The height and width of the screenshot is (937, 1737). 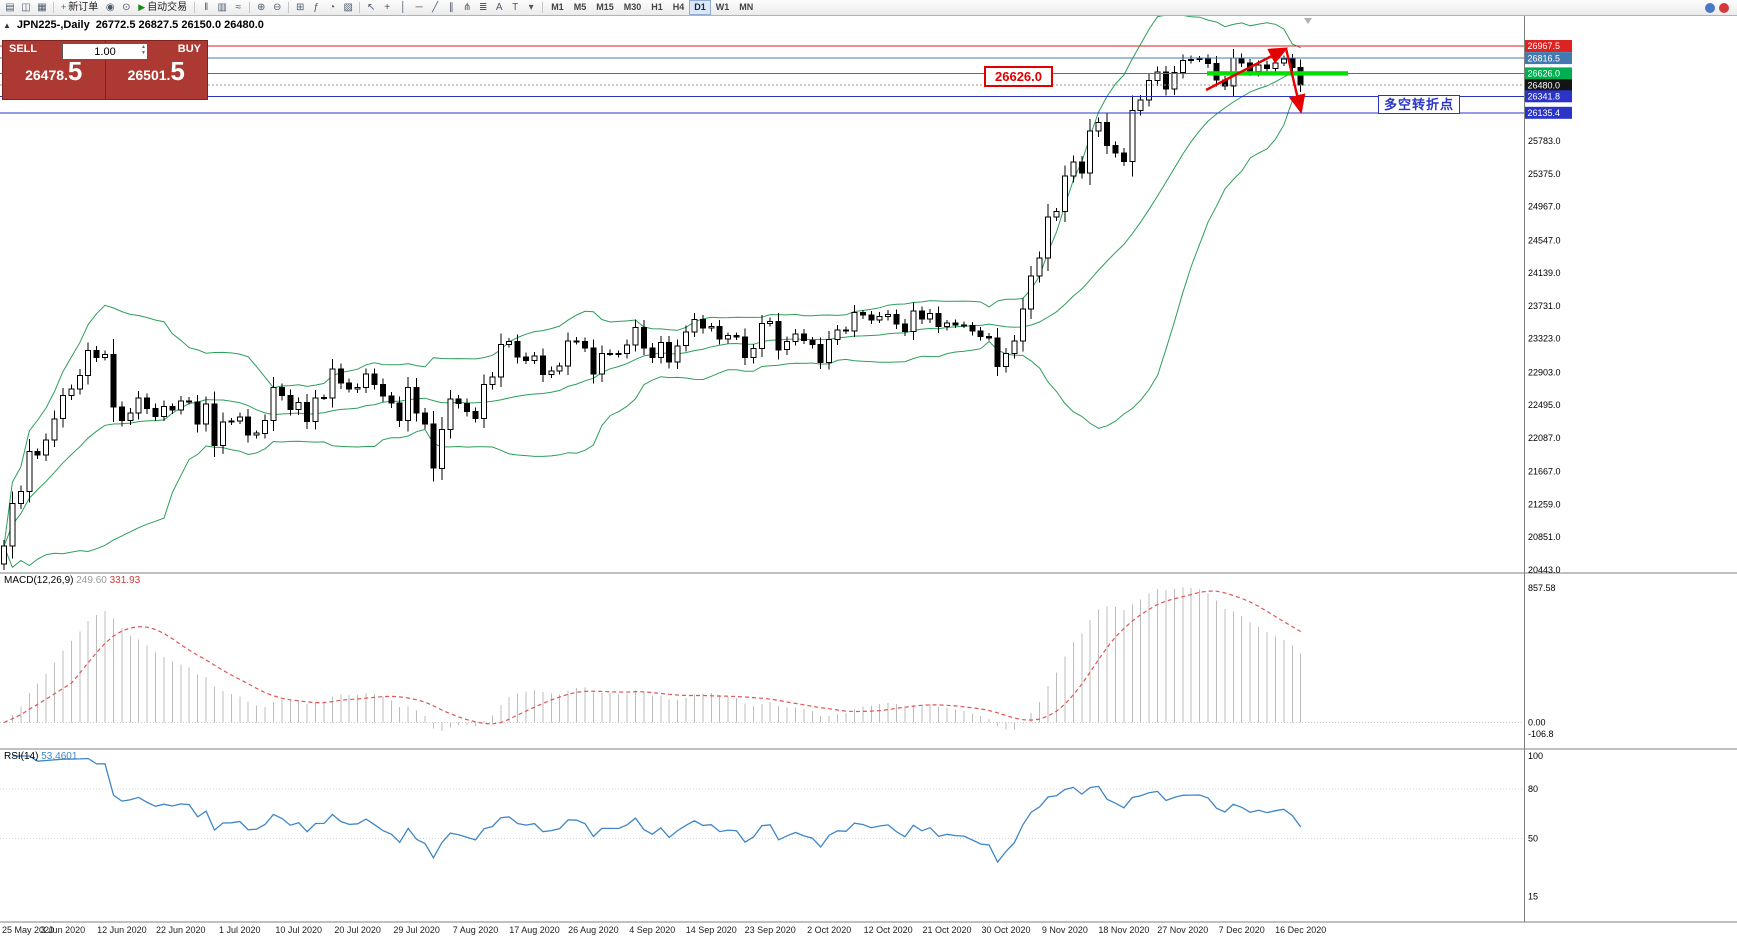 What do you see at coordinates (657, 809) in the screenshot?
I see `rsi-line` at bounding box center [657, 809].